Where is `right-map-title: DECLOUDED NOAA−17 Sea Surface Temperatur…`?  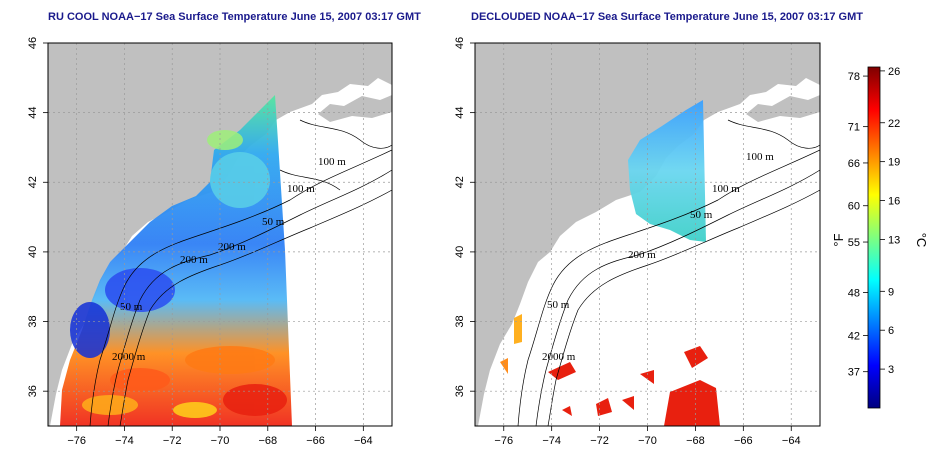 right-map-title: DECLOUDED NOAA−17 Sea Surface Temperatur… is located at coordinates (667, 17).